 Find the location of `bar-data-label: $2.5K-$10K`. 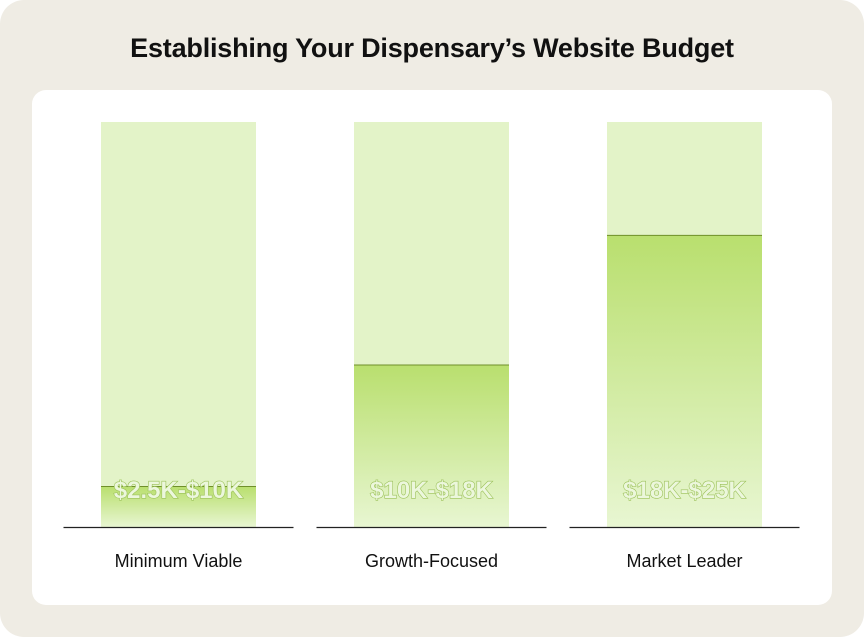

bar-data-label: $2.5K-$10K is located at coordinates (179, 490).